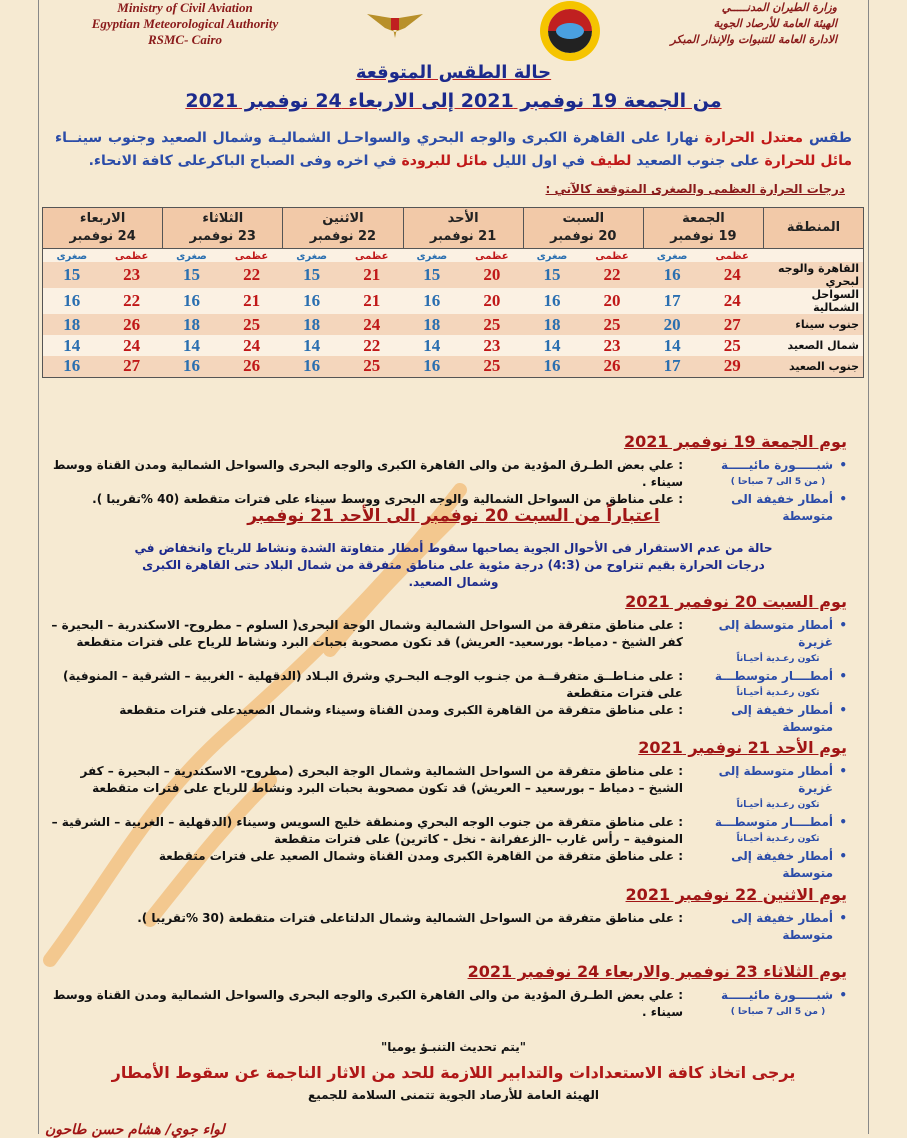  I want to click on section-heading: يوم السبت 20 نوفمبر 2021, so click(736, 601).